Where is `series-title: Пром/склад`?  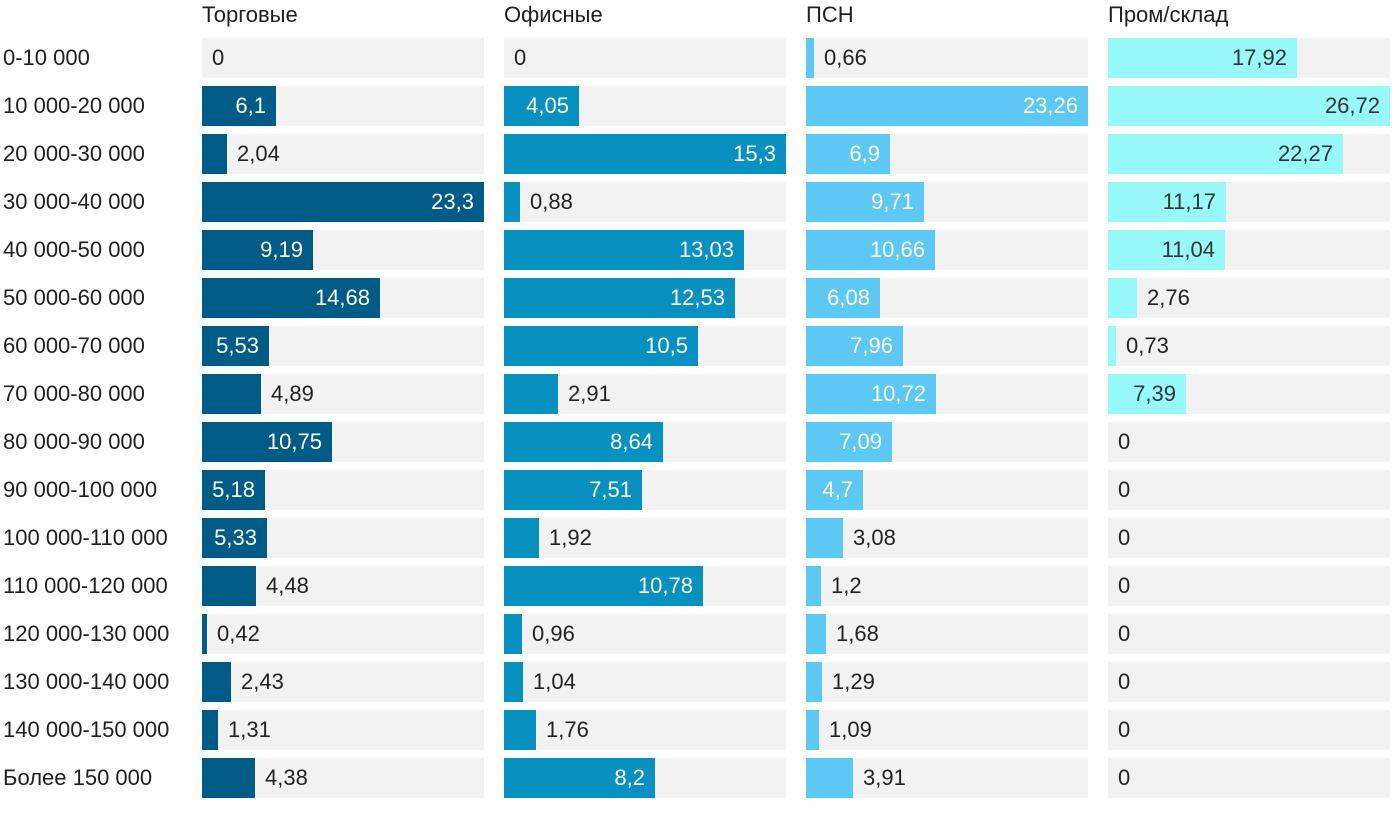 series-title: Пром/склад is located at coordinates (1168, 14).